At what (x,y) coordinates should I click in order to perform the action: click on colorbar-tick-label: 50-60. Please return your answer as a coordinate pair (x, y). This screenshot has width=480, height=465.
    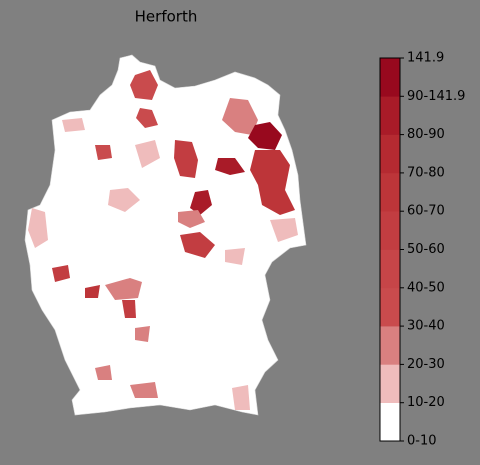
    Looking at the image, I should click on (426, 249).